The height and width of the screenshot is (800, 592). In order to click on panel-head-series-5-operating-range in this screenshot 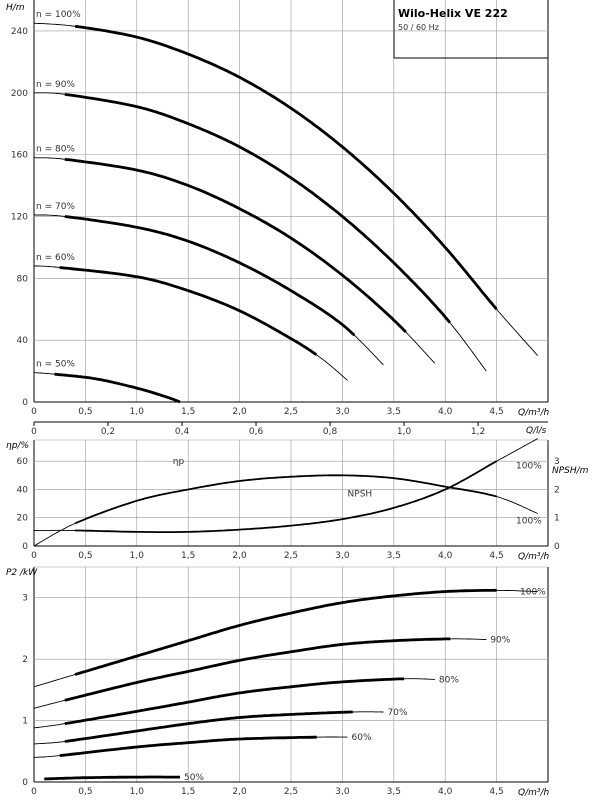, I will do `click(117, 388)`.